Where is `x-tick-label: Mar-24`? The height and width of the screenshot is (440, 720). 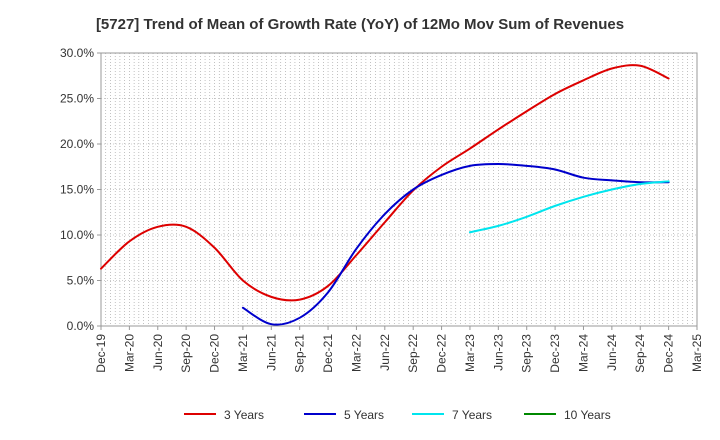 x-tick-label: Mar-24 is located at coordinates (583, 353).